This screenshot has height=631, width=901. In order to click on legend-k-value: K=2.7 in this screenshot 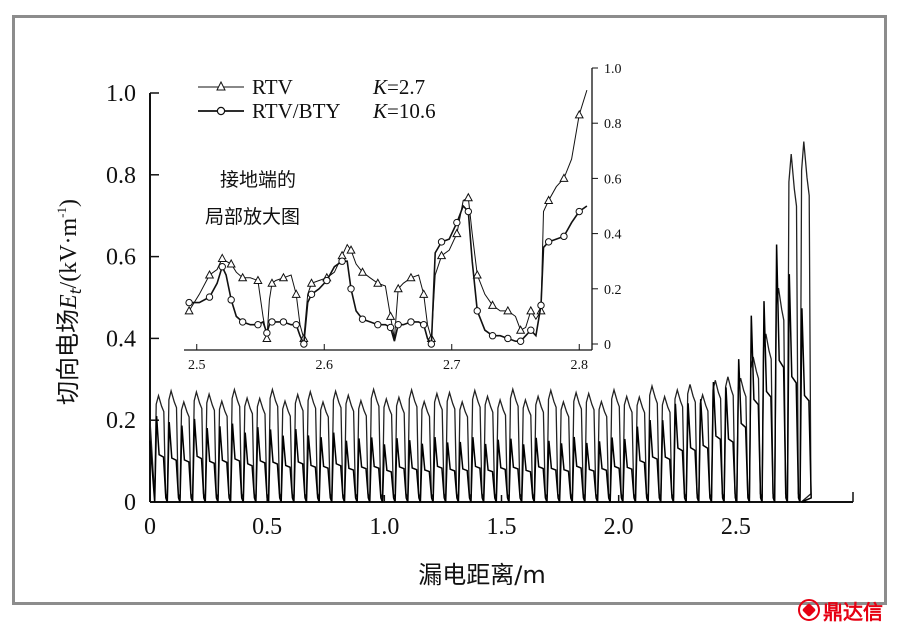, I will do `click(398, 87)`.